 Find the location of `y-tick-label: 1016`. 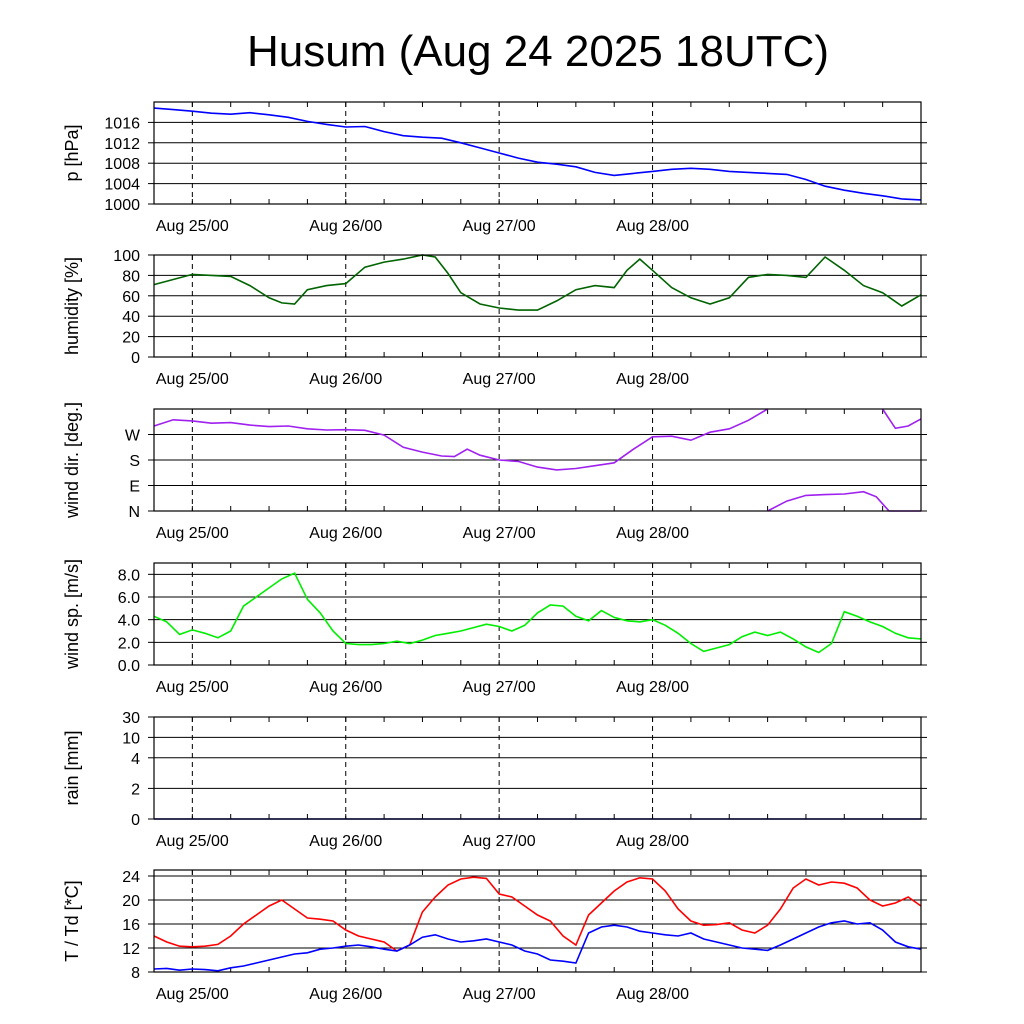

y-tick-label: 1016 is located at coordinates (122, 123).